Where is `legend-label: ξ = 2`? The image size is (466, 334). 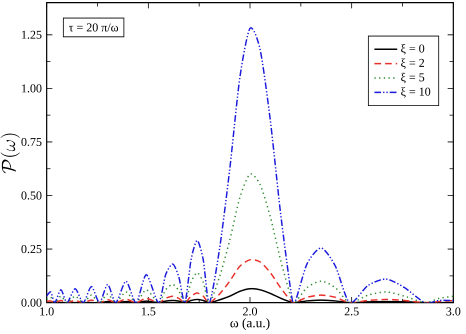 legend-label: ξ = 2 is located at coordinates (412, 63).